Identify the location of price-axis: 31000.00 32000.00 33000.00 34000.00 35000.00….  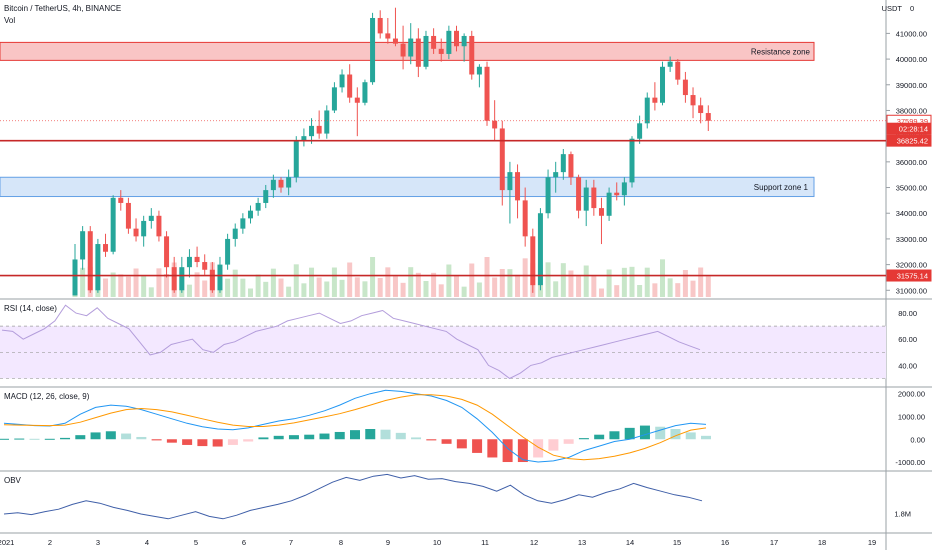
(909, 162).